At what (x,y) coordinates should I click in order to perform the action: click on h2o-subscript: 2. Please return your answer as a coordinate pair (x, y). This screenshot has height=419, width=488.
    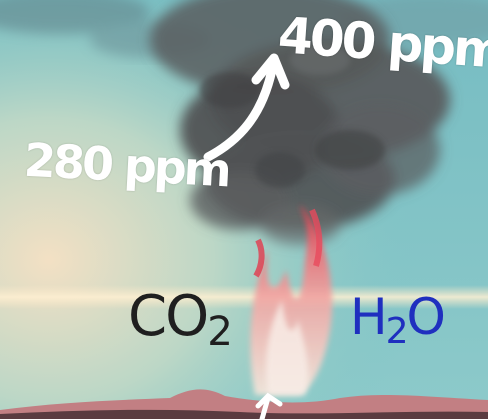
    Looking at the image, I should click on (397, 331).